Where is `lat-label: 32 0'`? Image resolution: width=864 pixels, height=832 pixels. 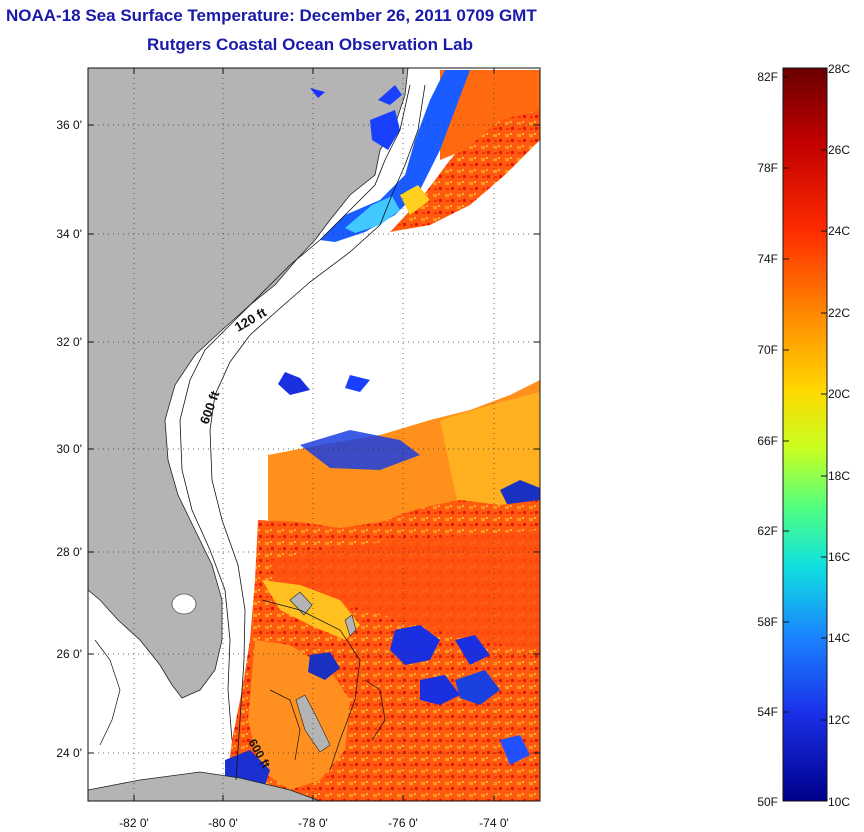 lat-label: 32 0' is located at coordinates (69, 342).